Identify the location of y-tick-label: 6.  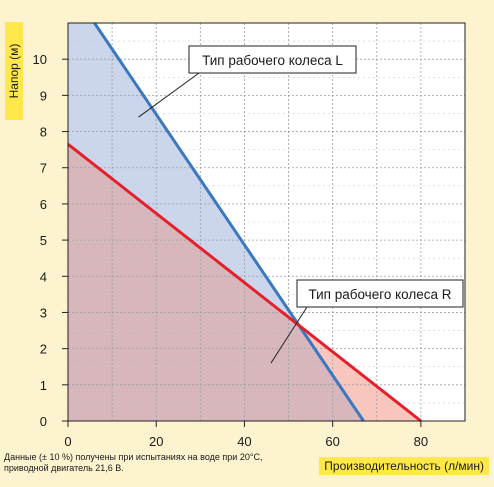
(43, 204).